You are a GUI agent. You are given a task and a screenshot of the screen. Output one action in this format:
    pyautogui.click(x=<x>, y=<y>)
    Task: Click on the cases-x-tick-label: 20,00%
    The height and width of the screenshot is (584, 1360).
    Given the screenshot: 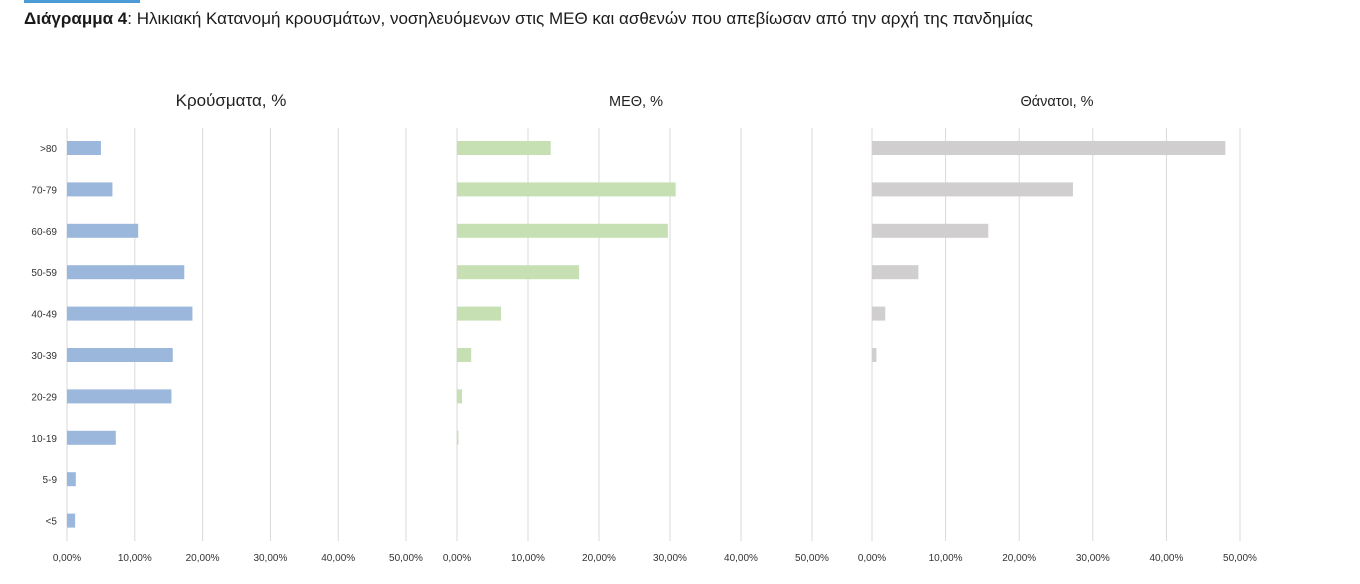 What is the action you would take?
    pyautogui.click(x=203, y=558)
    